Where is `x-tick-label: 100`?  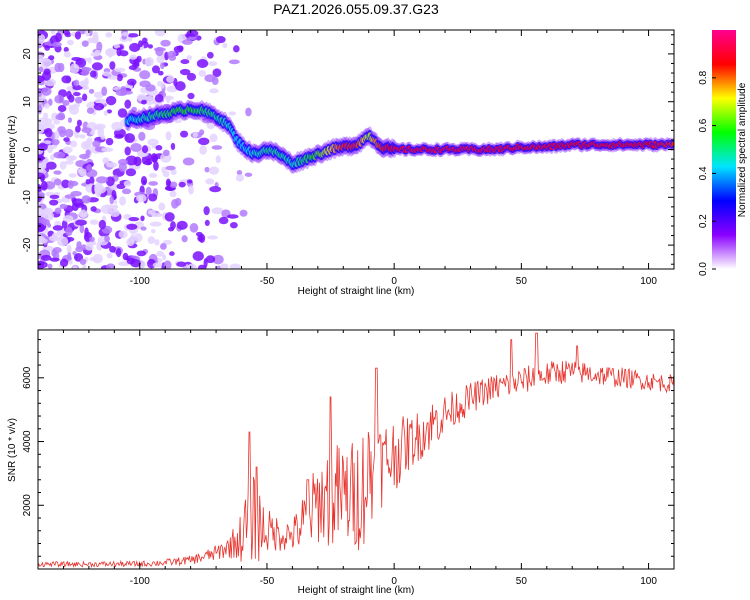 x-tick-label: 100 is located at coordinates (648, 581).